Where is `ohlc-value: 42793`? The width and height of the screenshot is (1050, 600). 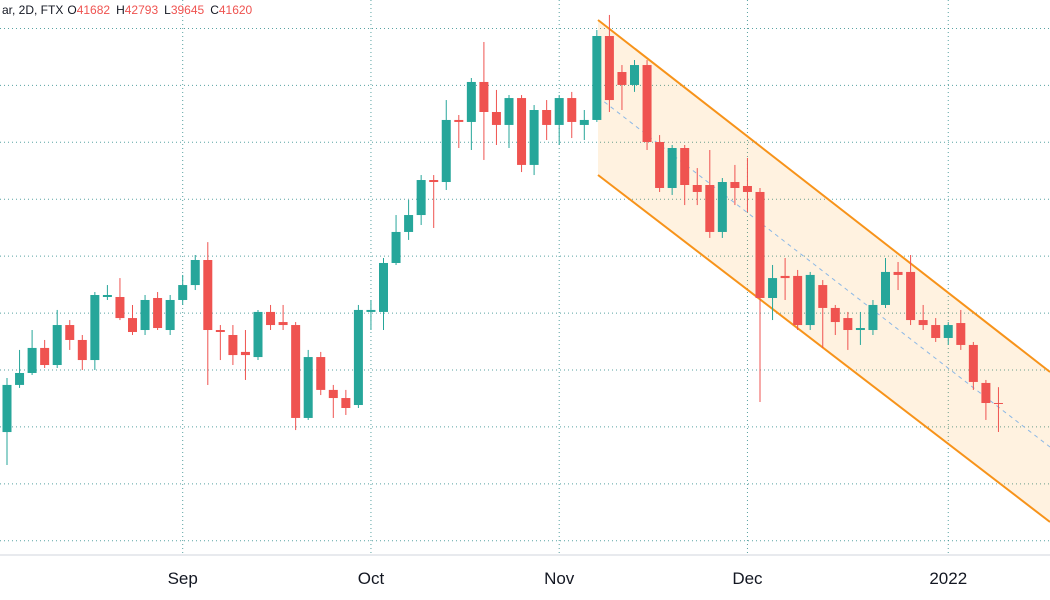
ohlc-value: 42793 is located at coordinates (142, 10).